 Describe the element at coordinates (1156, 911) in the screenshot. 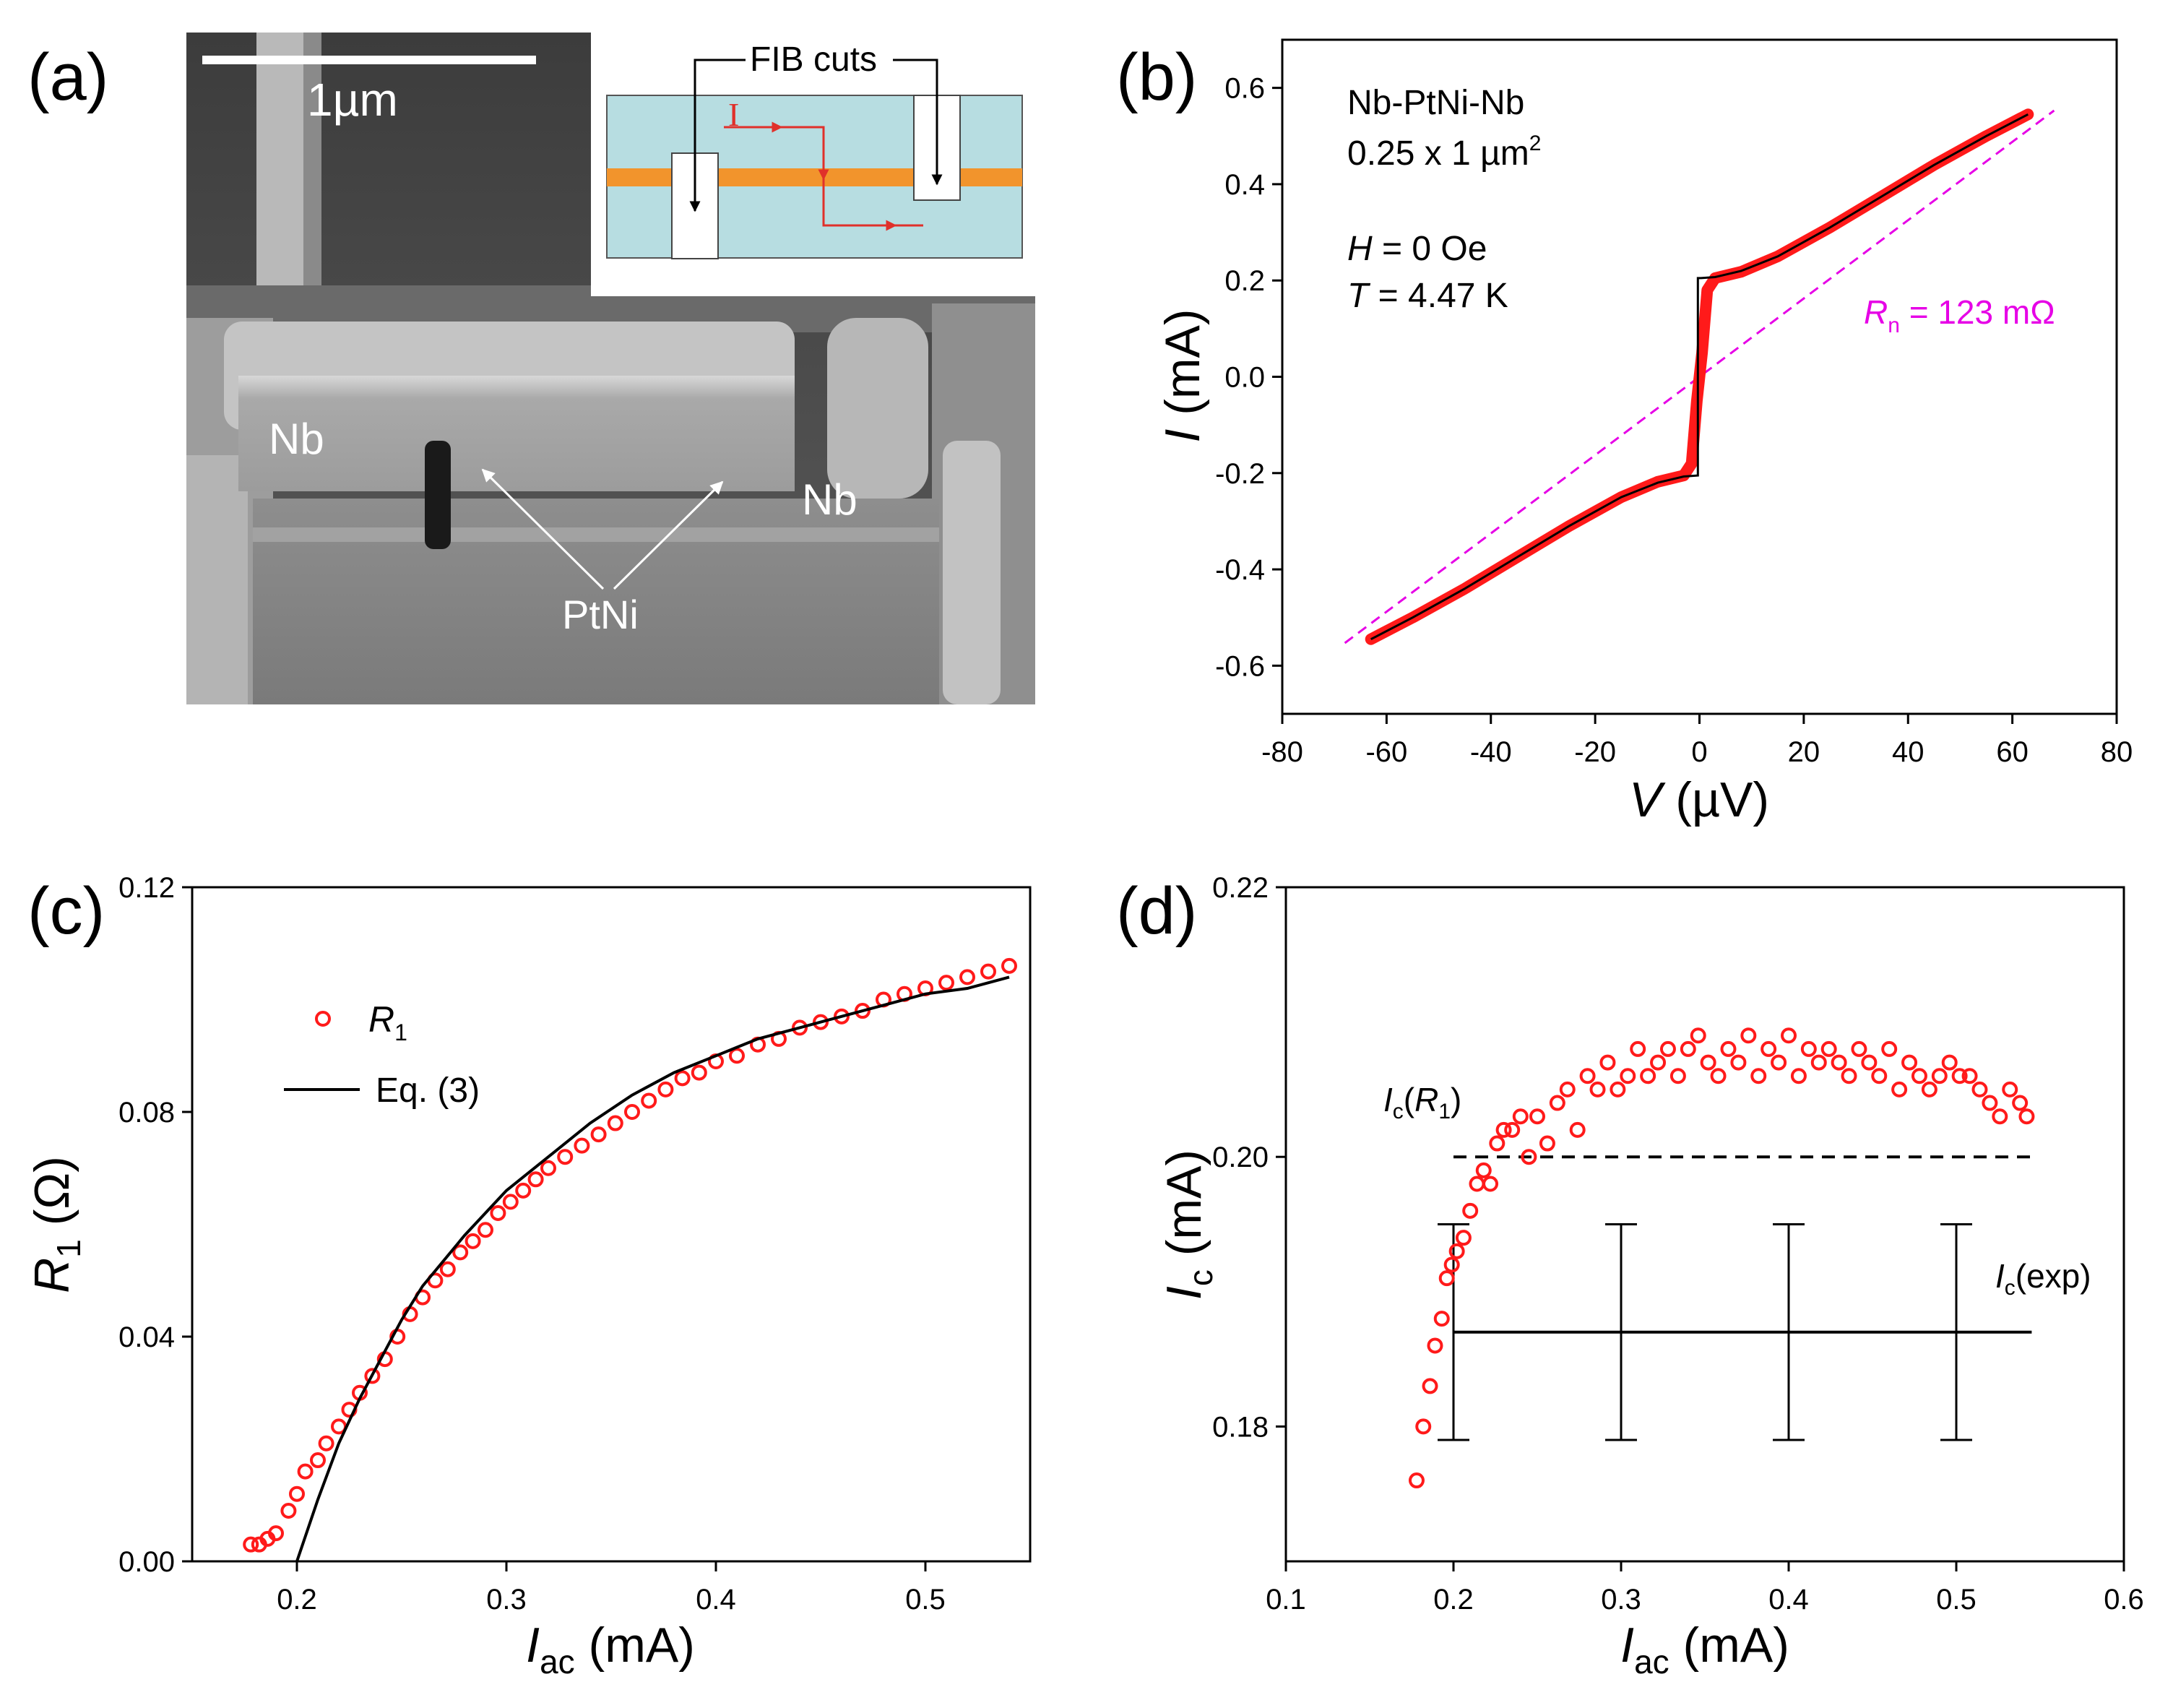

I see `panel-d-label: (d)` at that location.